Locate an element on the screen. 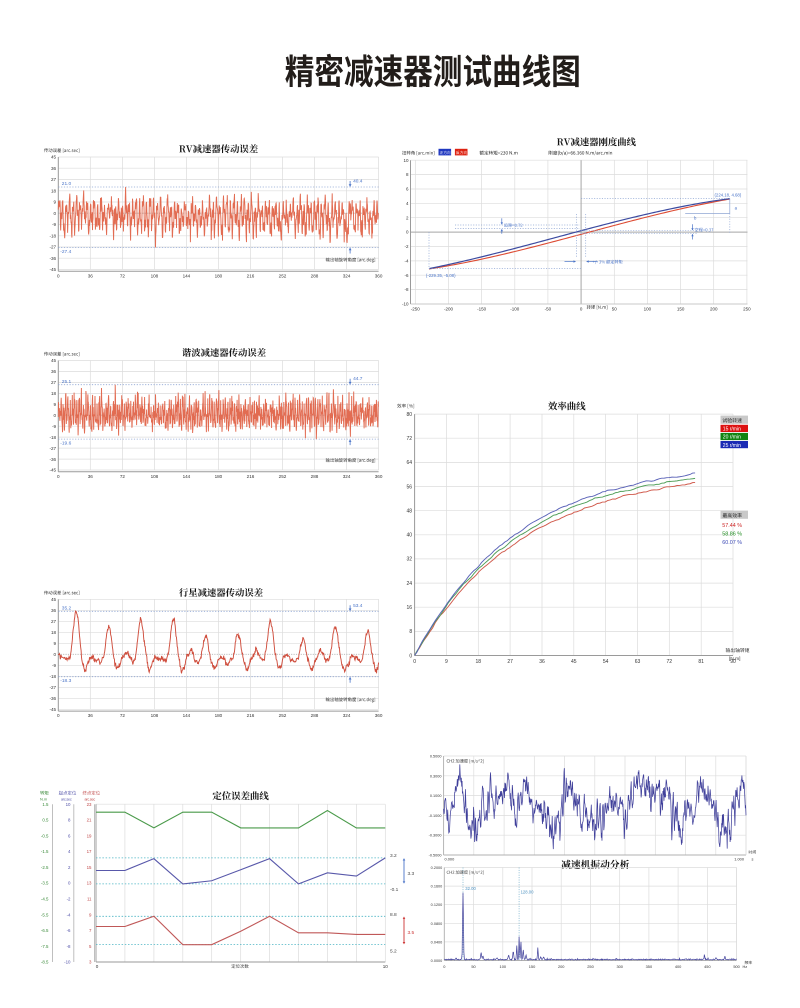 The image size is (800, 1008). svg-text: -9 is located at coordinates (54, 224).